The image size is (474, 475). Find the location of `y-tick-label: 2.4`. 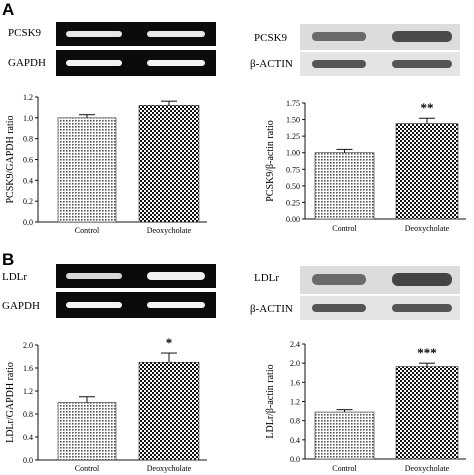

y-tick-label: 2.4 is located at coordinates (295, 344).